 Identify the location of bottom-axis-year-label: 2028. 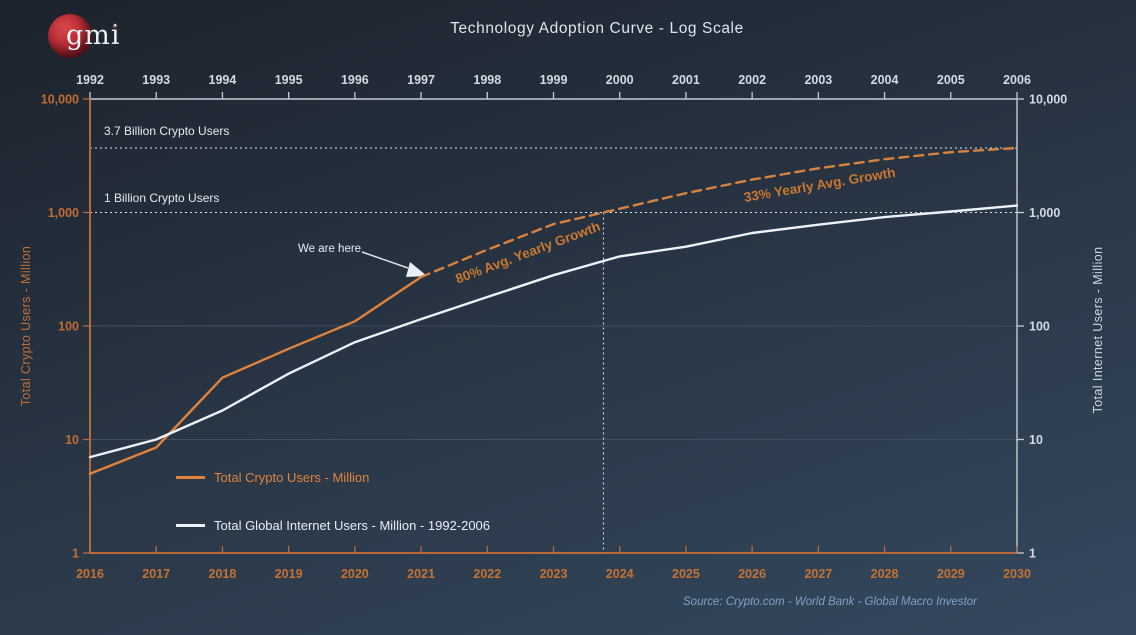
(885, 574).